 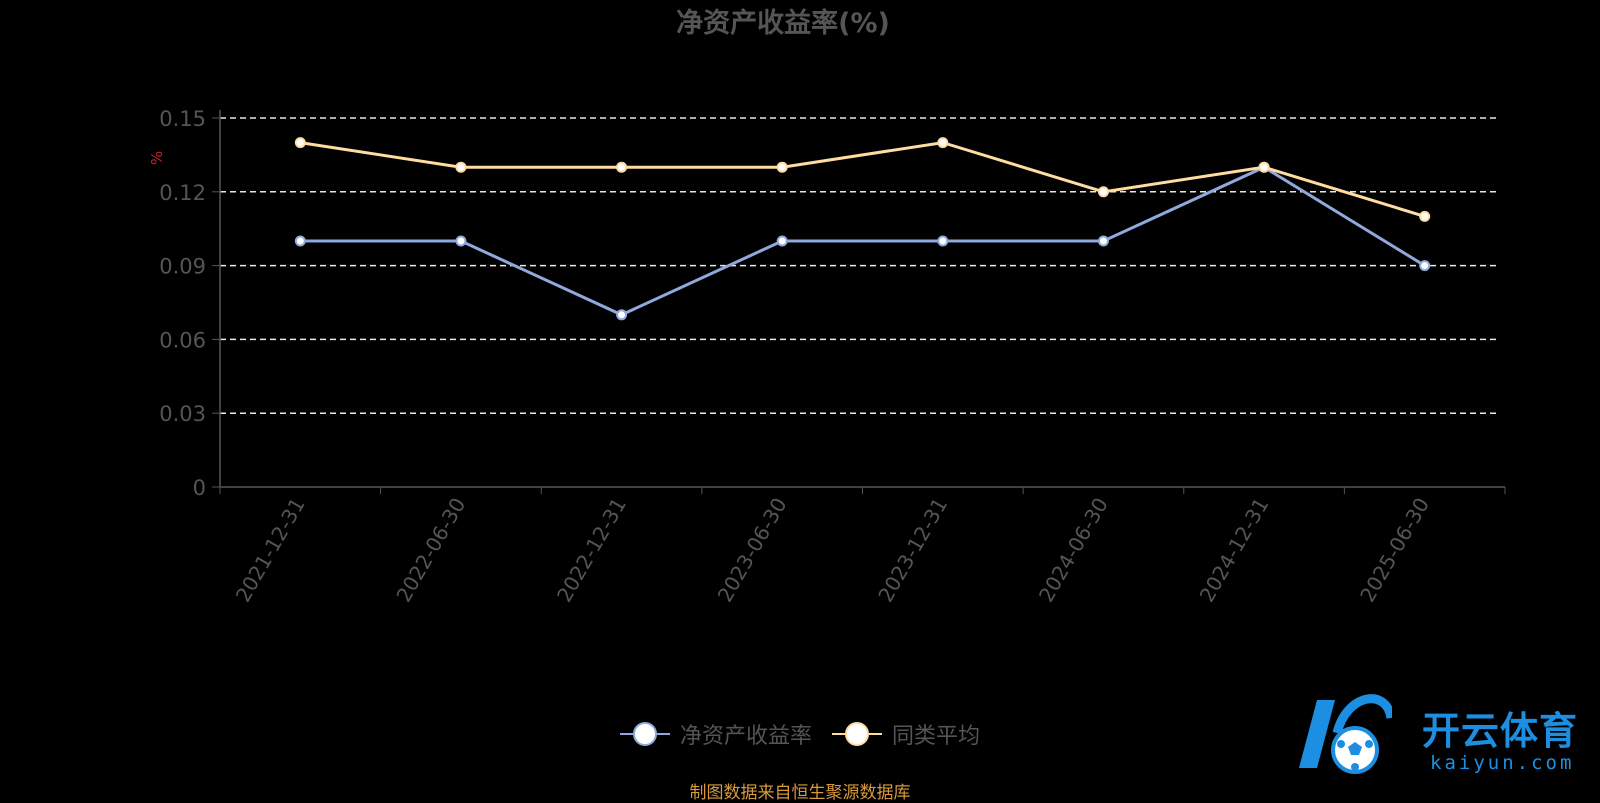 What do you see at coordinates (783, 23) in the screenshot?
I see `chart-title: 净资产收益率(%)` at bounding box center [783, 23].